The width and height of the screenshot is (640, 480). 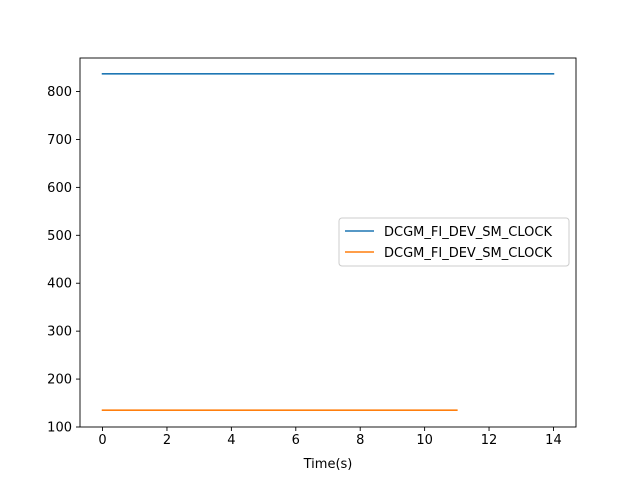 I want to click on y-tick-label: 400, so click(x=59, y=284).